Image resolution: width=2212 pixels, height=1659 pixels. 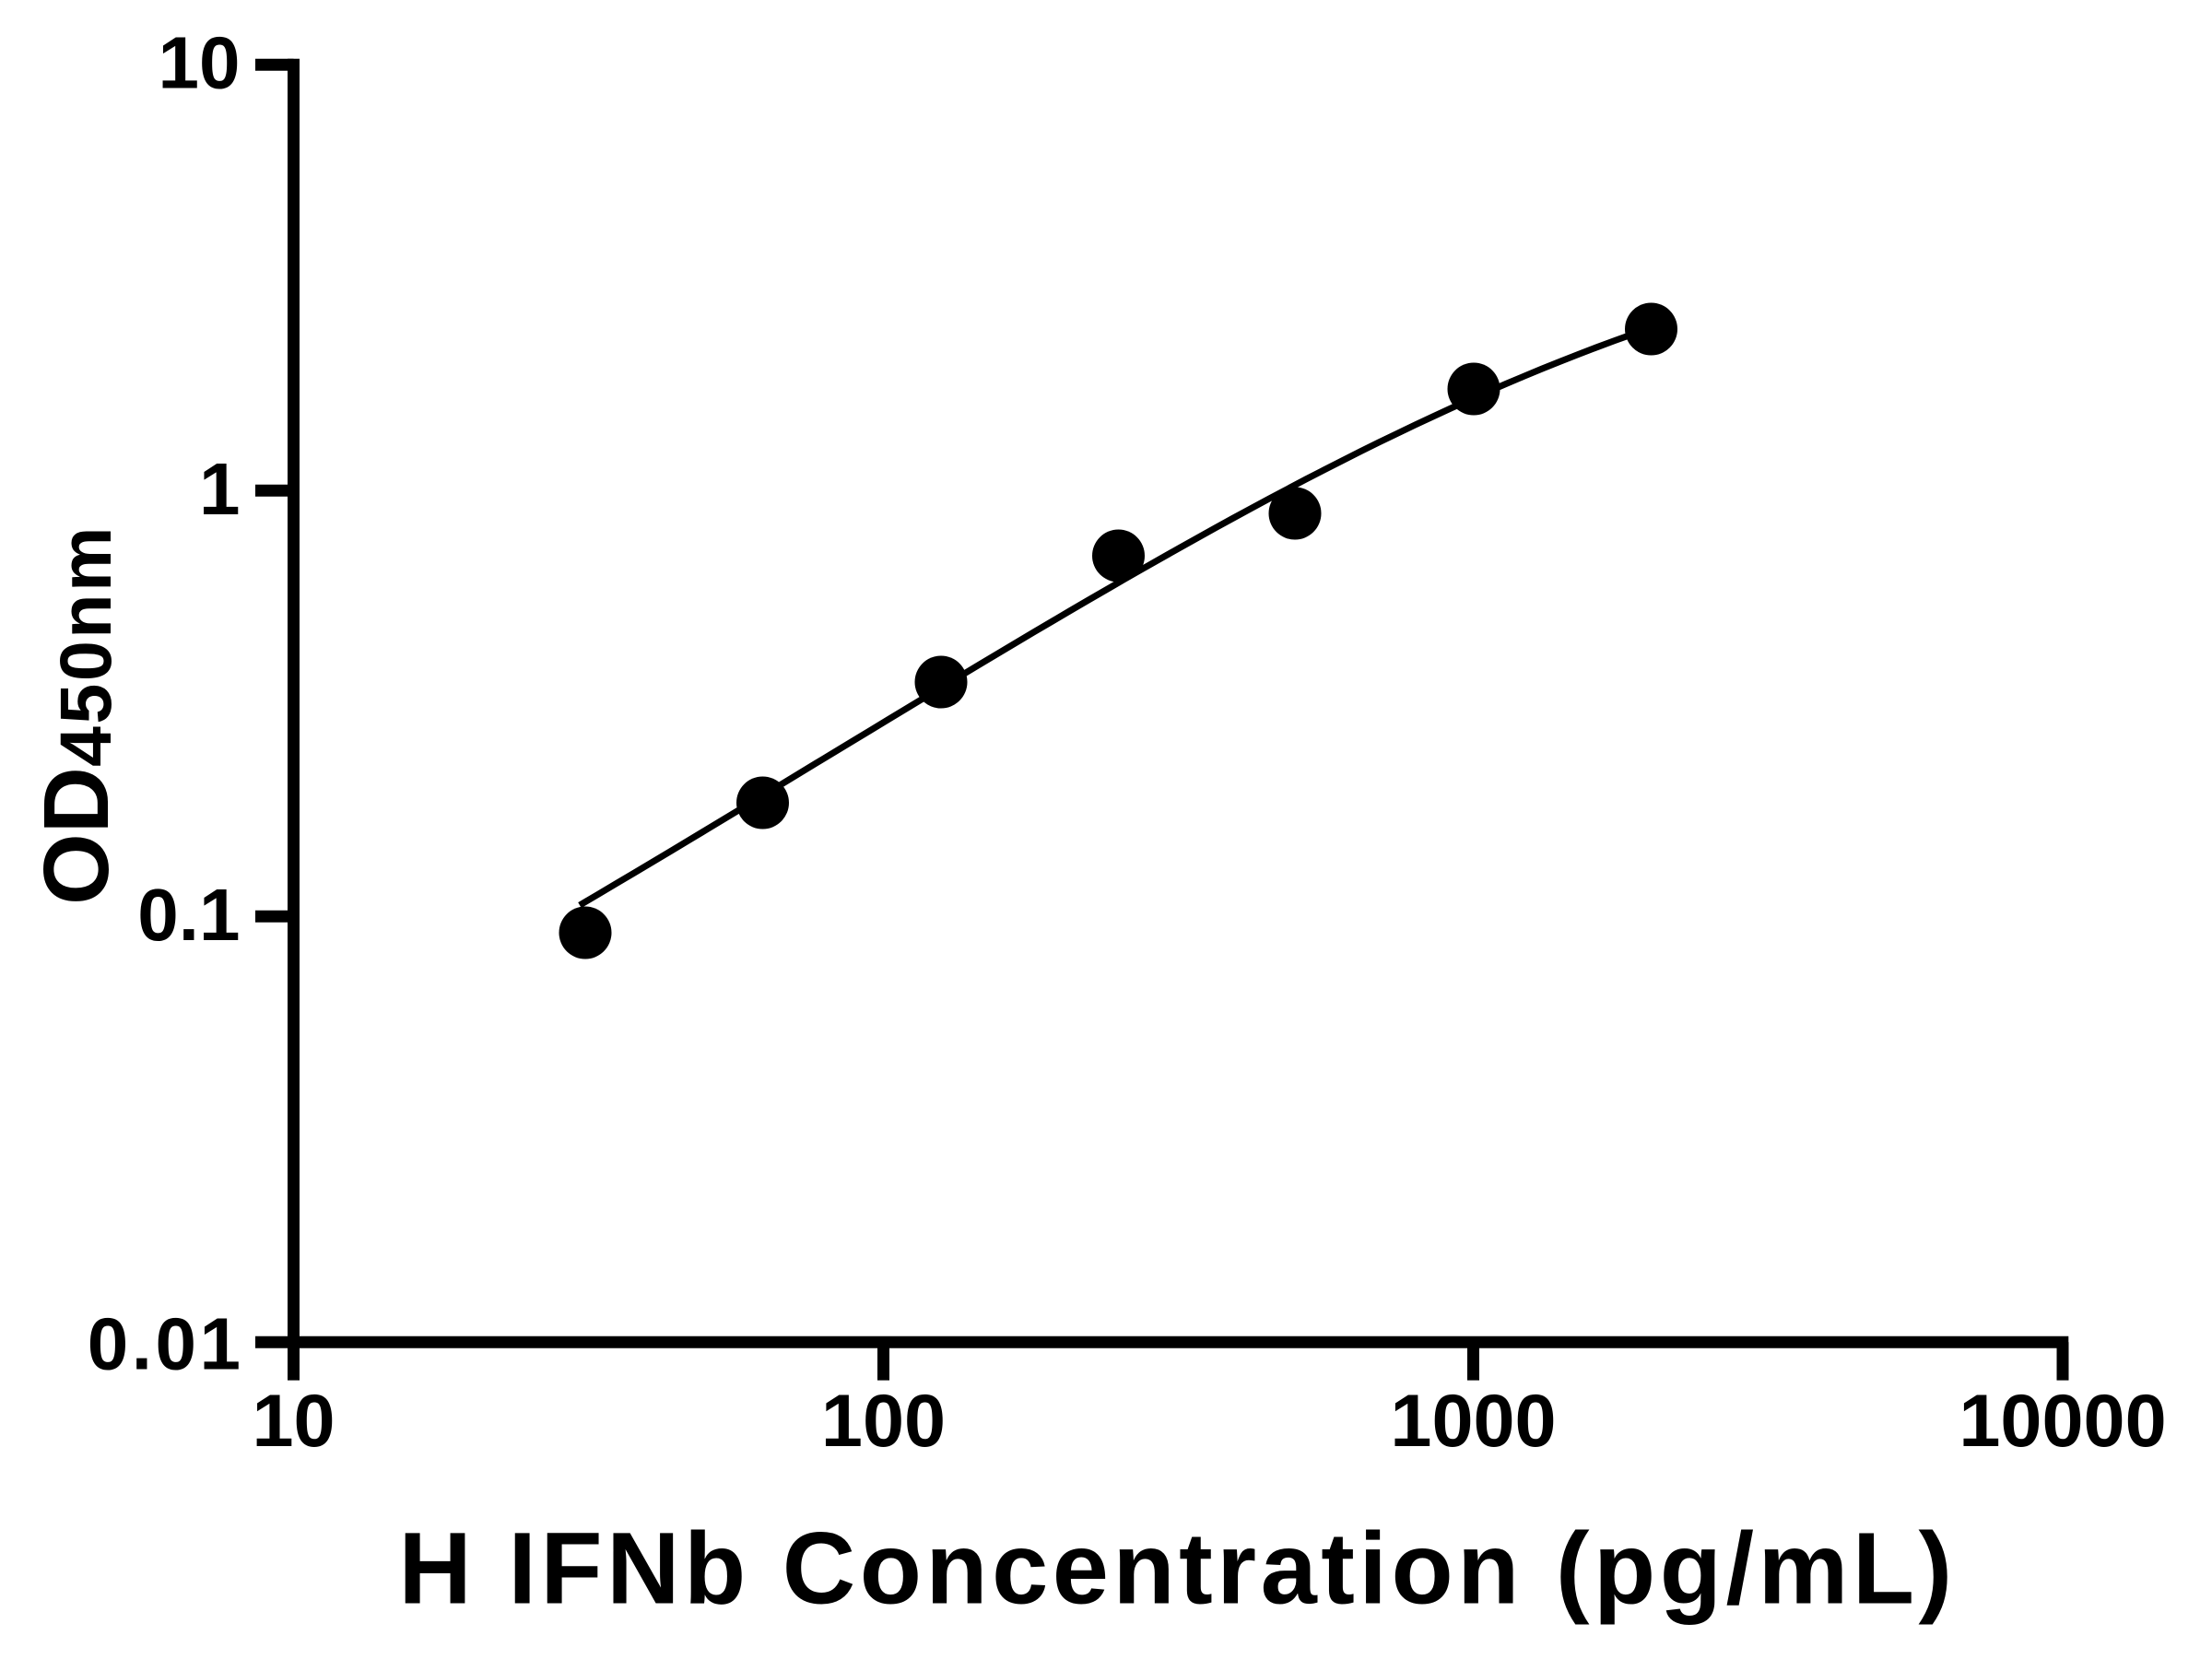 I want to click on svg-text: 0.1, so click(x=188, y=915).